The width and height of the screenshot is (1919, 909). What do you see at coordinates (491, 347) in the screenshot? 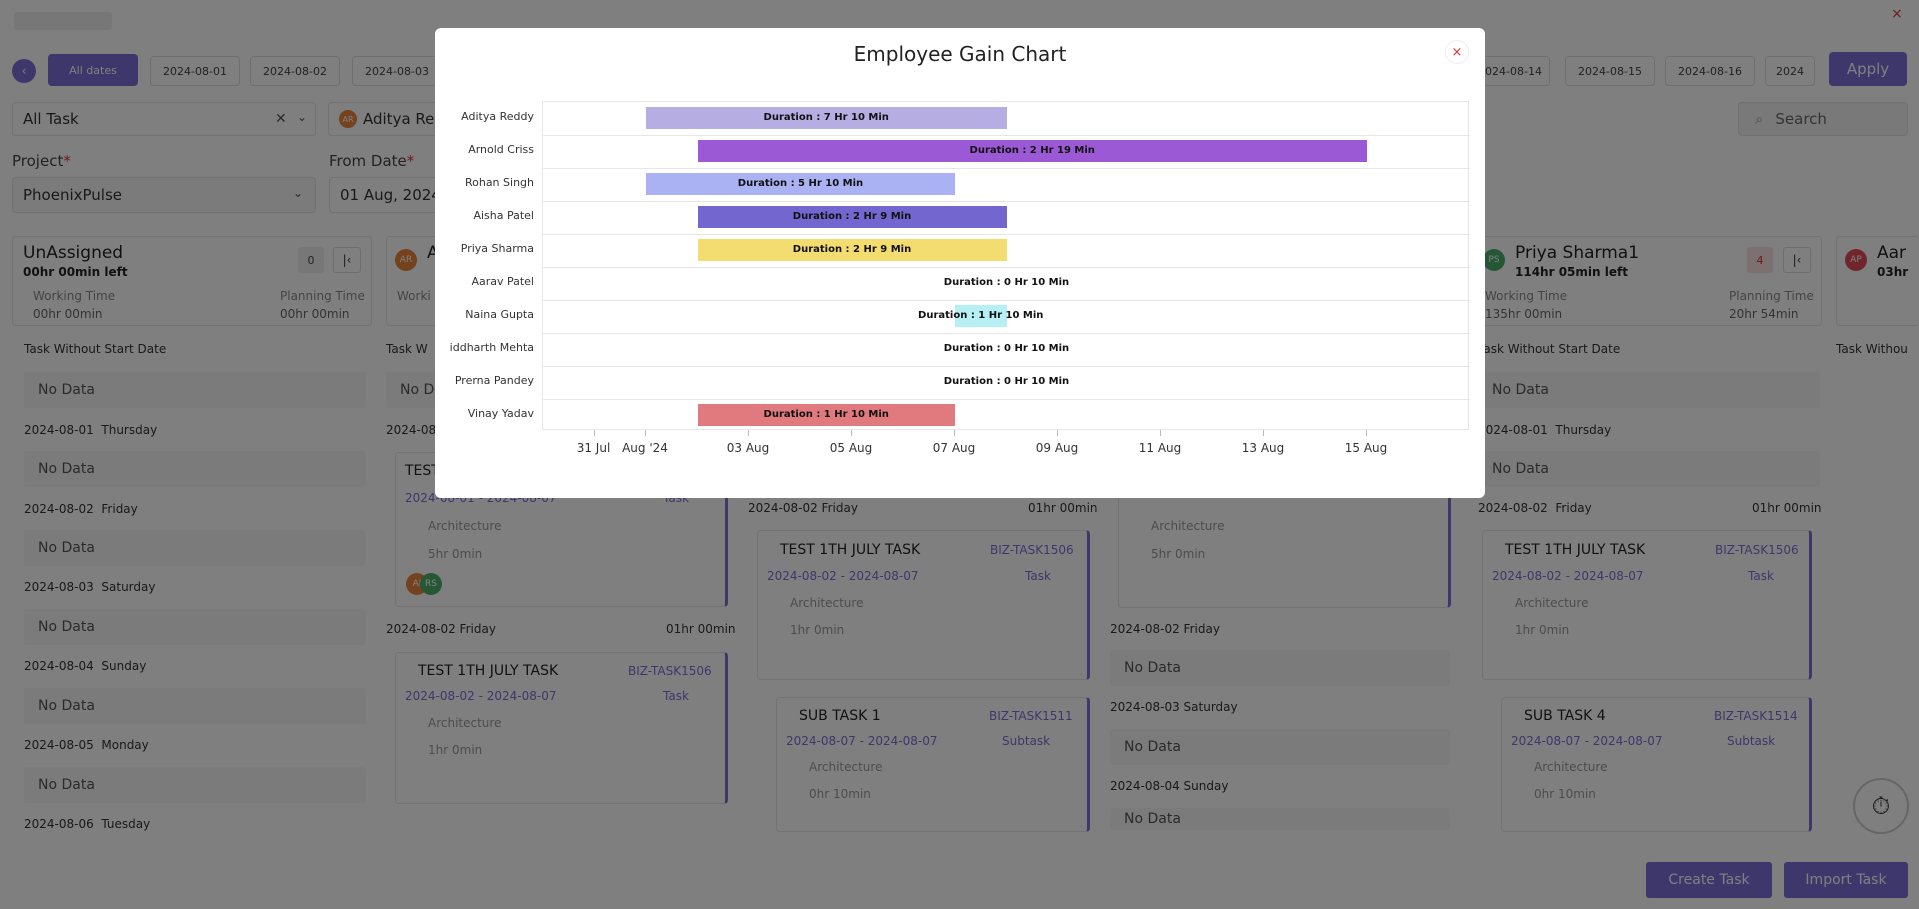
I see `employee-name: iddharth Mehta` at bounding box center [491, 347].